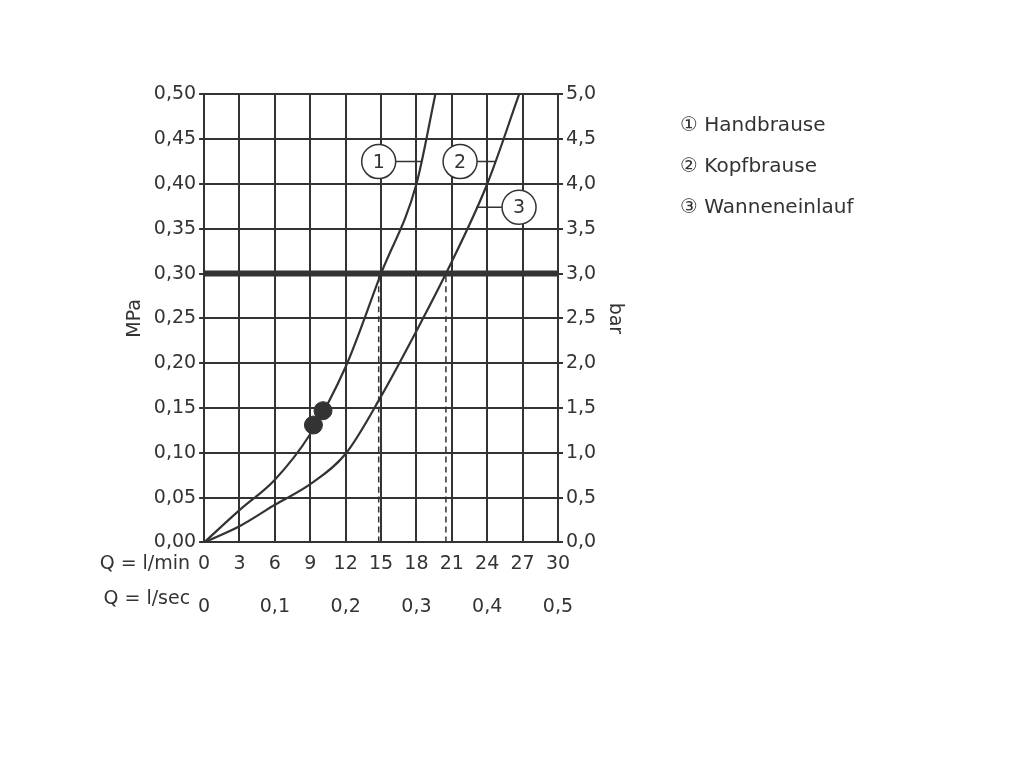  I want to click on y2-tick-label: 5,0, so click(581, 92).